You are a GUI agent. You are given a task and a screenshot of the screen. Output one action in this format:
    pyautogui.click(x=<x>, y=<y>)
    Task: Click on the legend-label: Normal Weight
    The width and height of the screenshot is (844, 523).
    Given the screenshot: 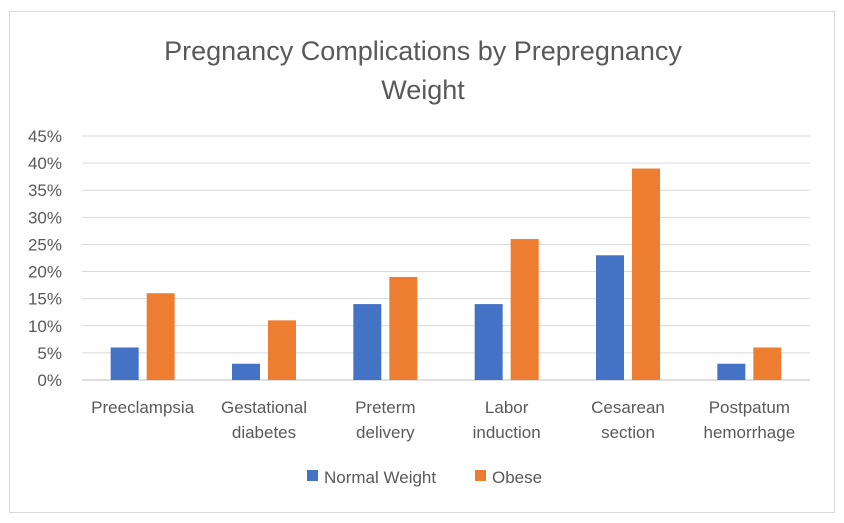 What is the action you would take?
    pyautogui.click(x=380, y=477)
    